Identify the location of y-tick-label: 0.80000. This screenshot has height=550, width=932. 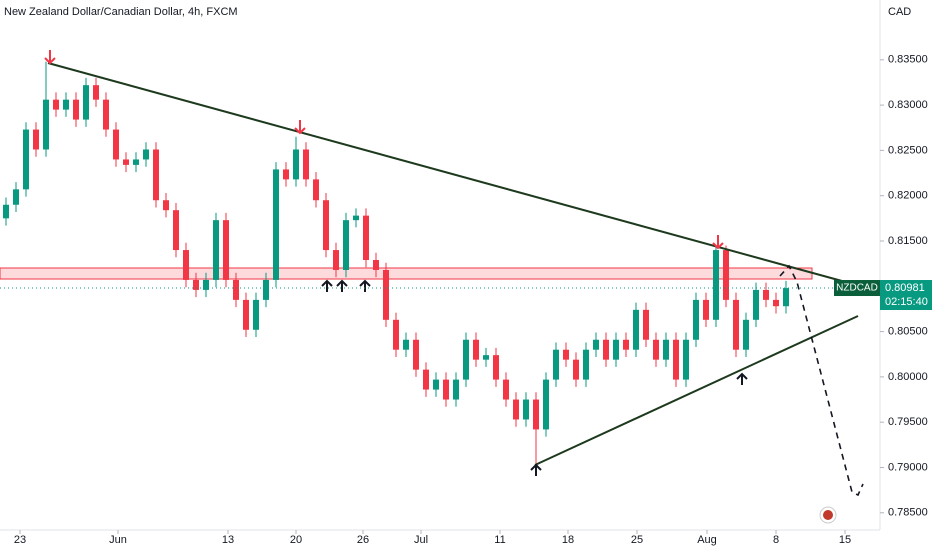
(908, 377).